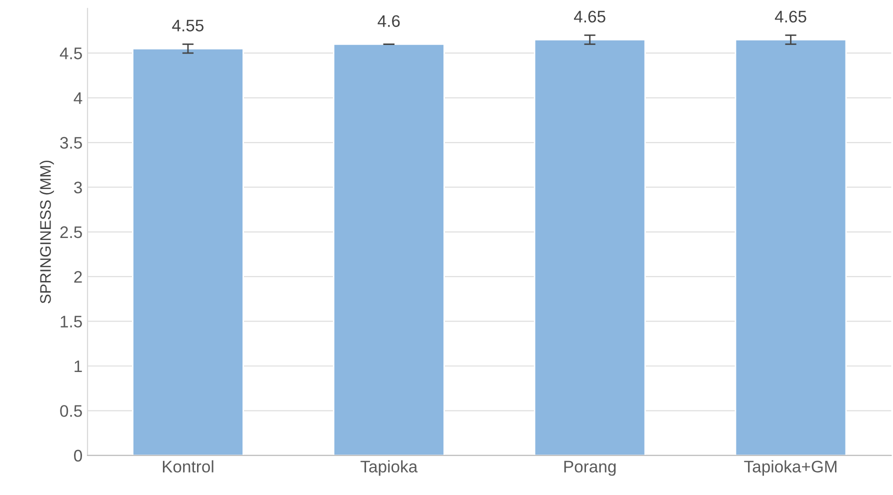 The width and height of the screenshot is (893, 495). What do you see at coordinates (188, 26) in the screenshot?
I see `data-label: 4.55` at bounding box center [188, 26].